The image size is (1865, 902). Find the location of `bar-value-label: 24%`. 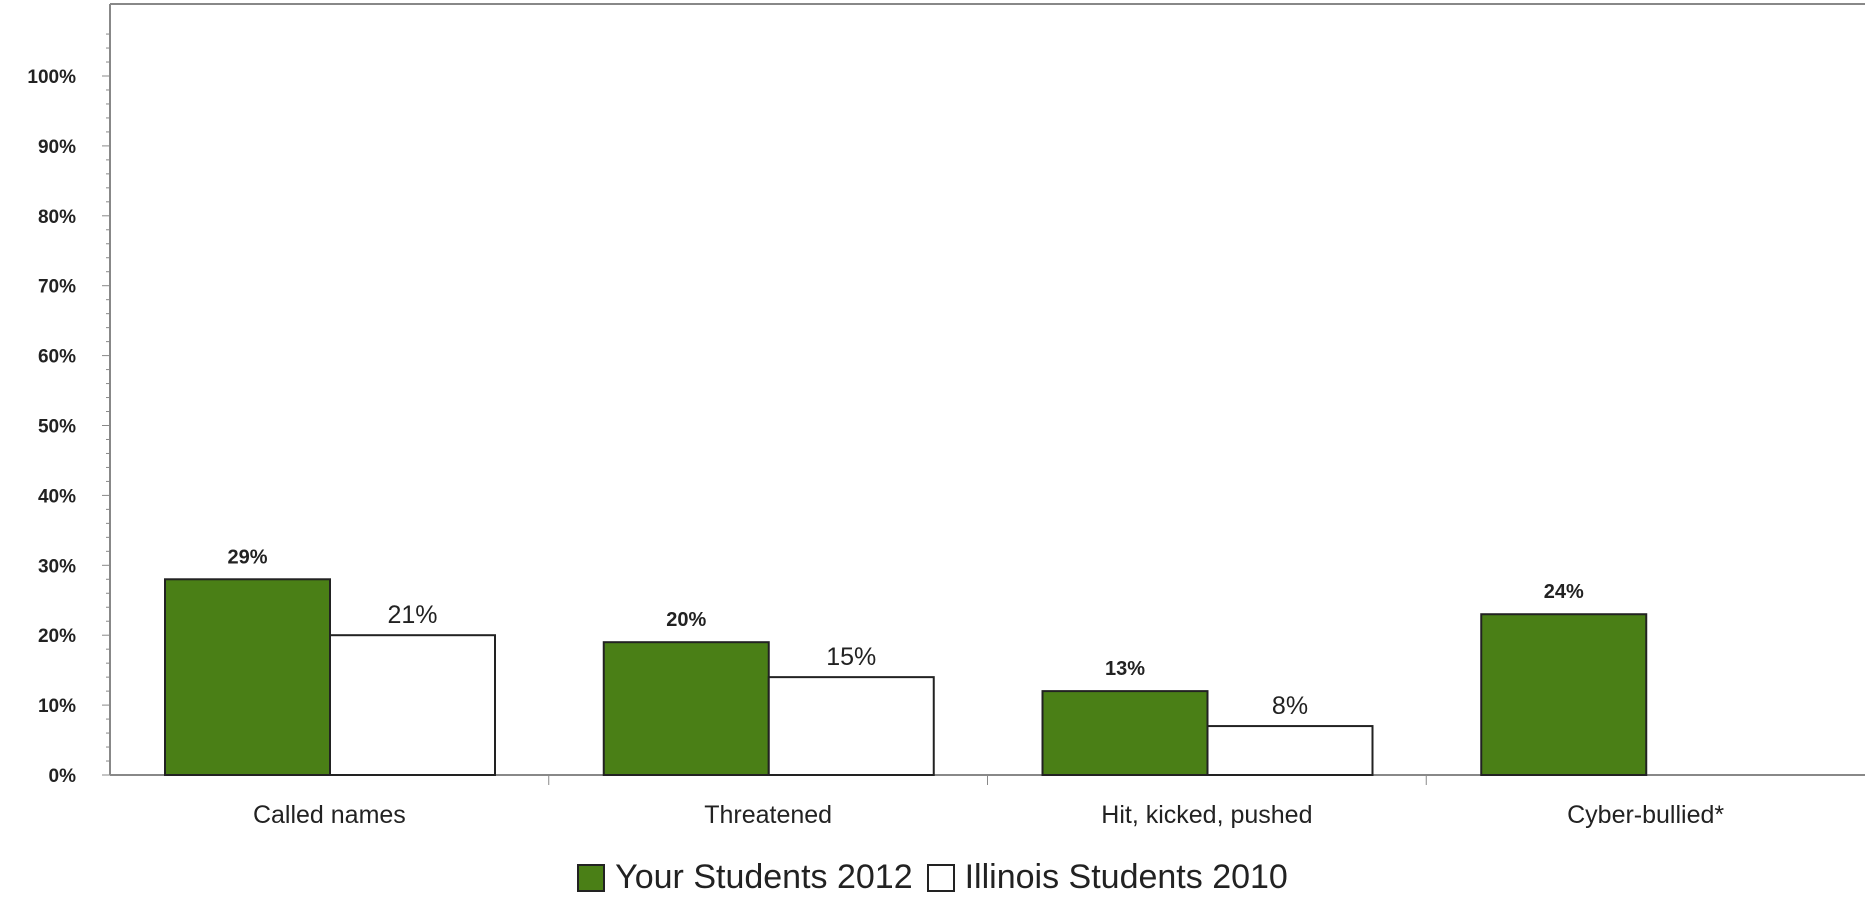

bar-value-label: 24% is located at coordinates (1564, 592).